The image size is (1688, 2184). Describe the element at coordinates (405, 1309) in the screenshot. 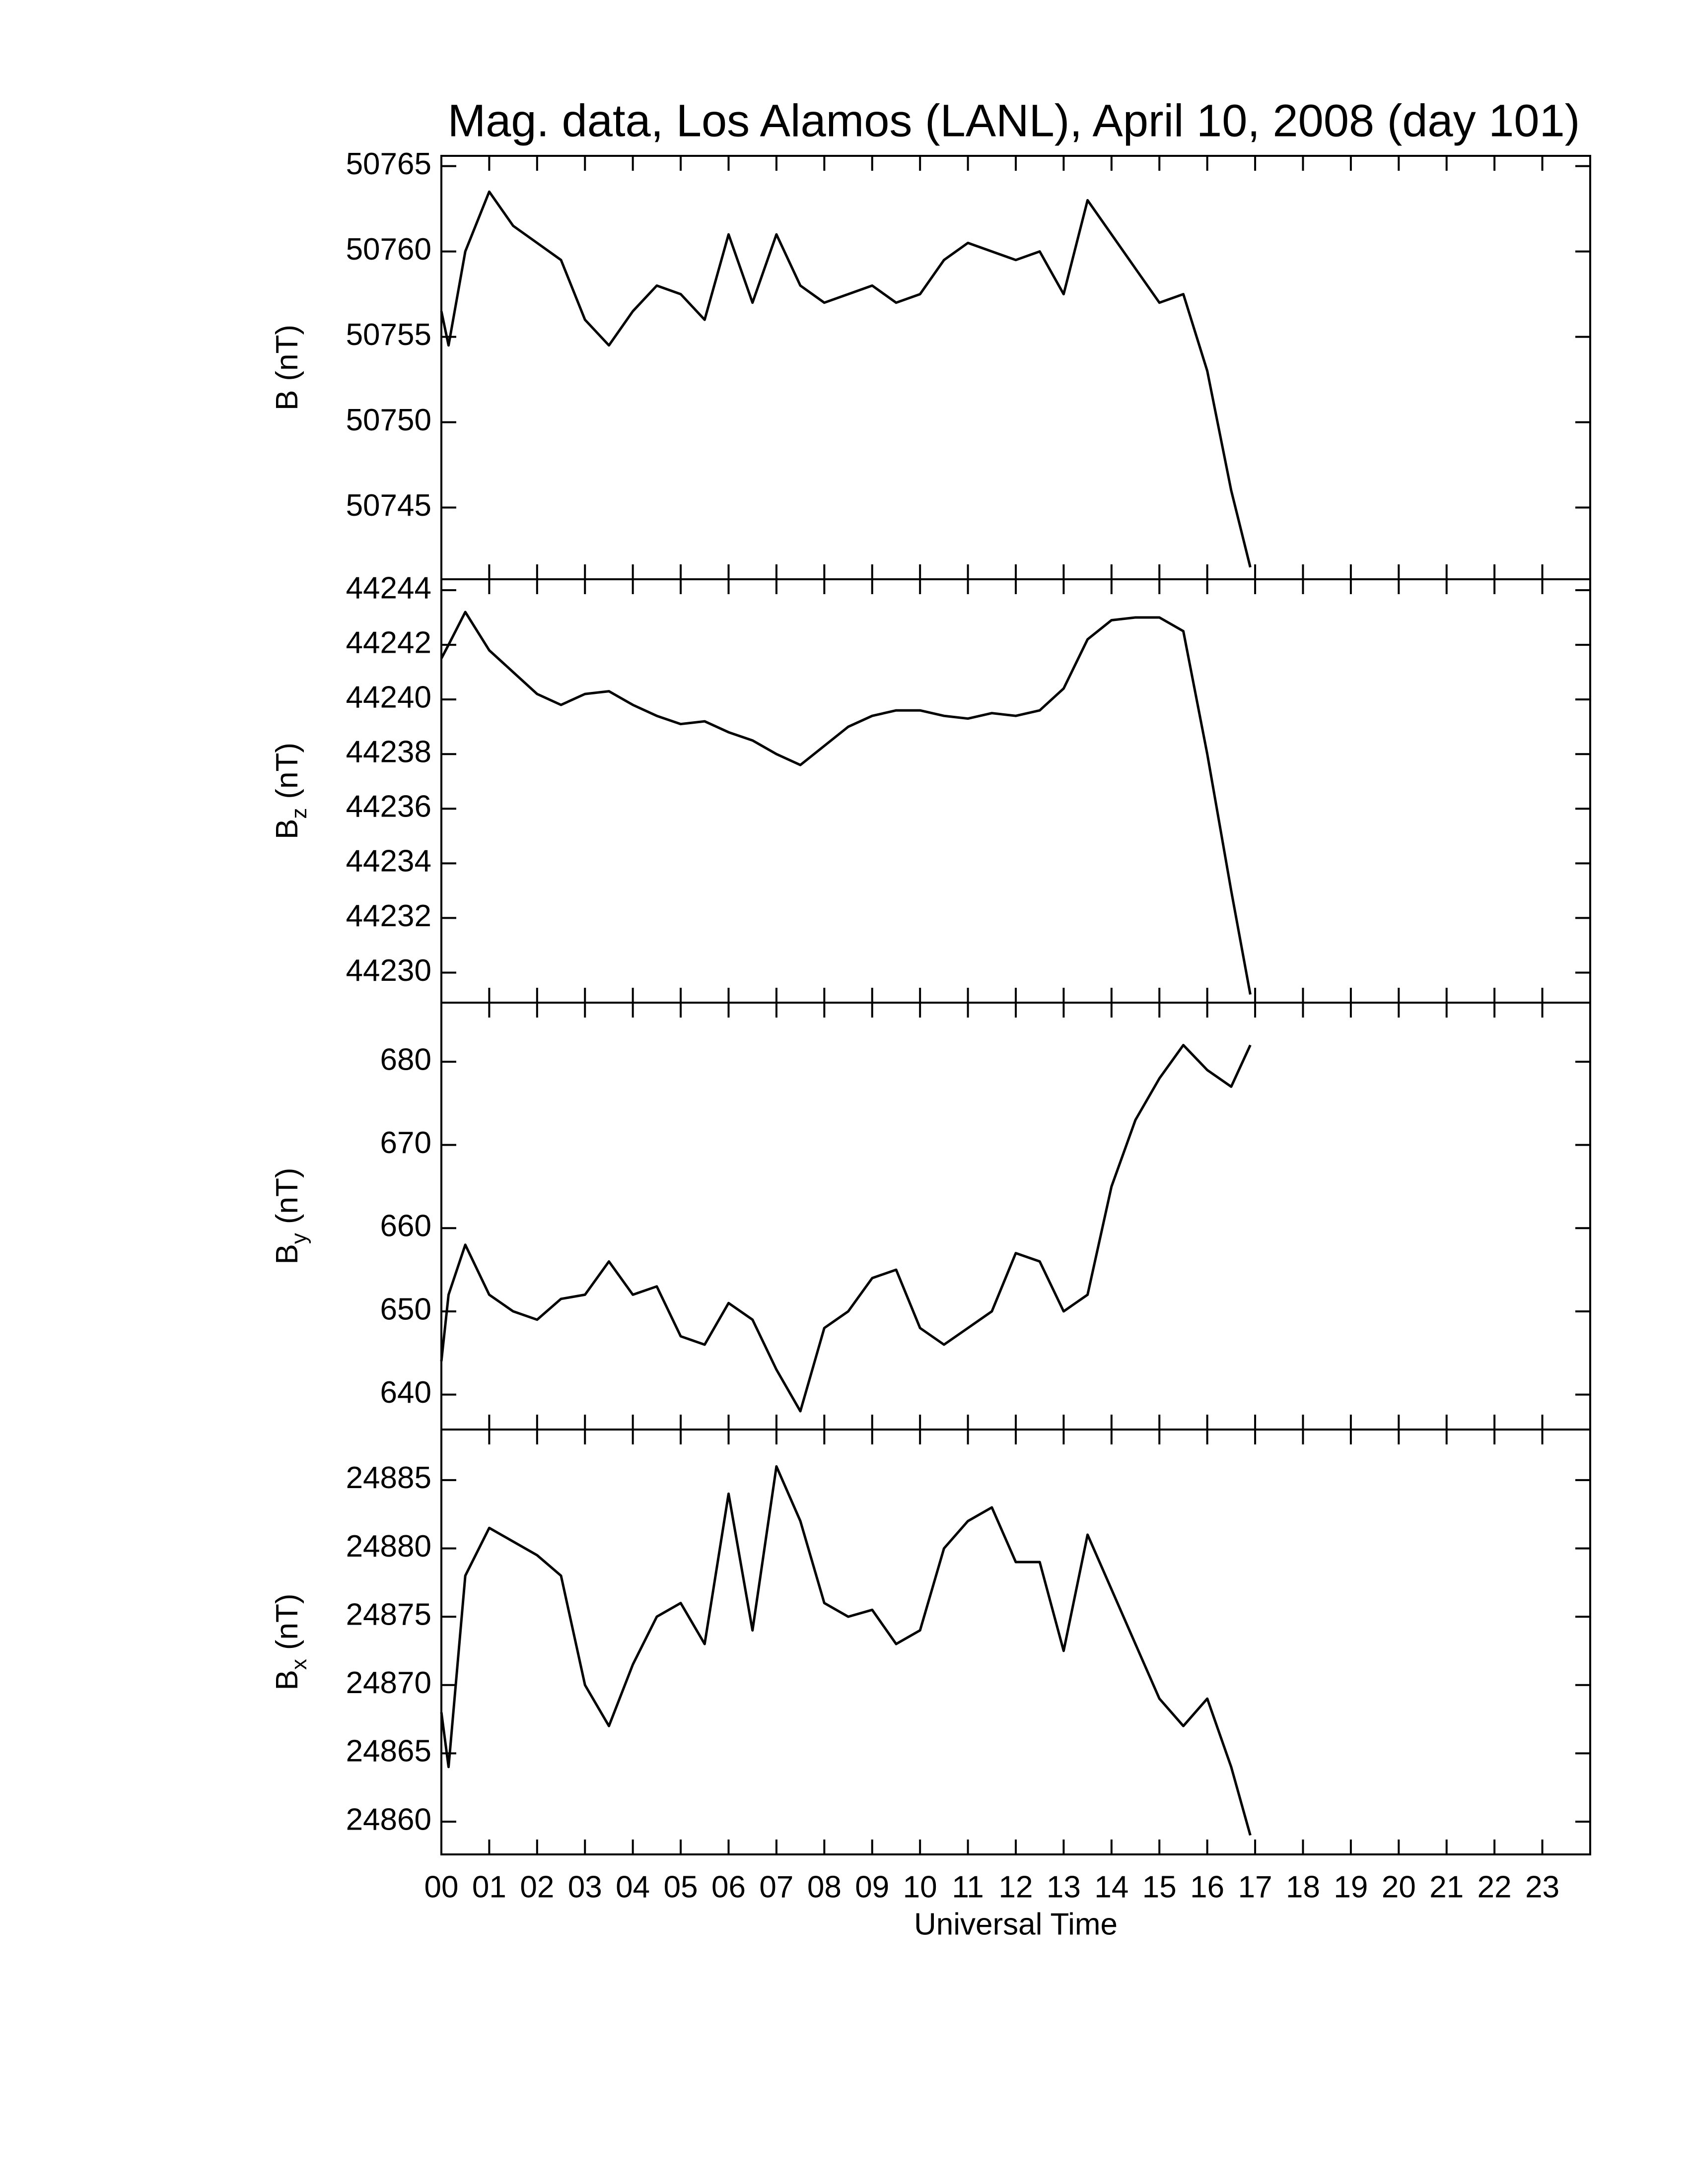

I see `y-tick-label: 650` at that location.